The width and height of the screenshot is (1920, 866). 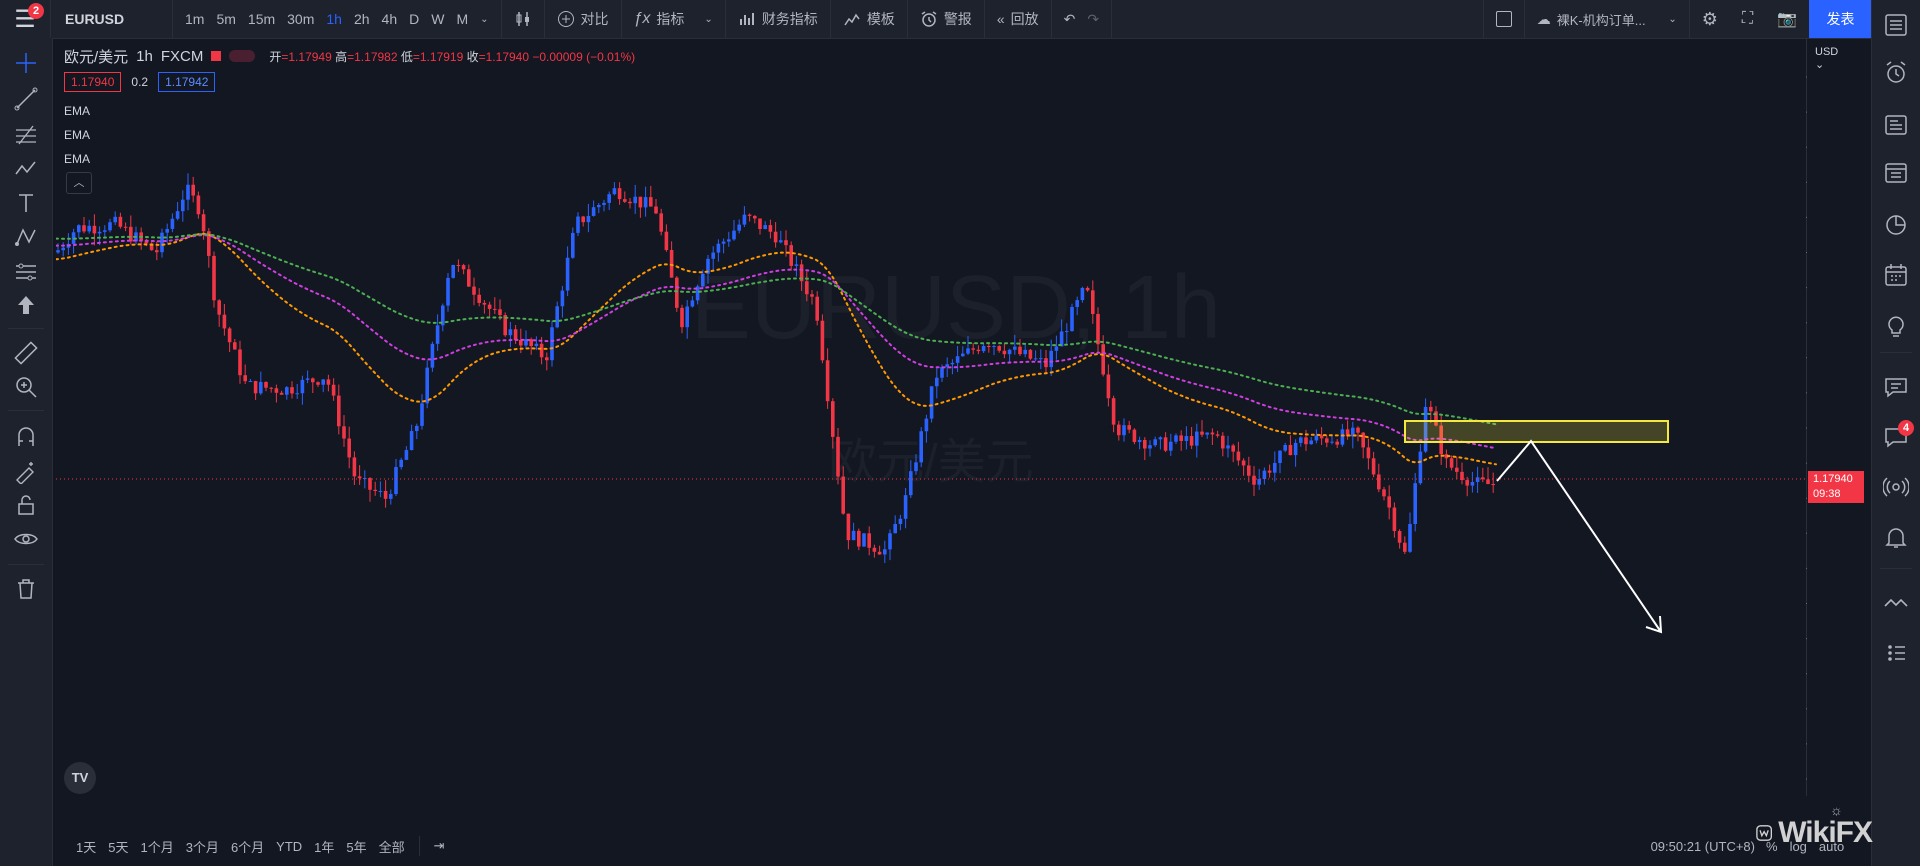 What do you see at coordinates (1896, 487) in the screenshot?
I see `streams-icon` at bounding box center [1896, 487].